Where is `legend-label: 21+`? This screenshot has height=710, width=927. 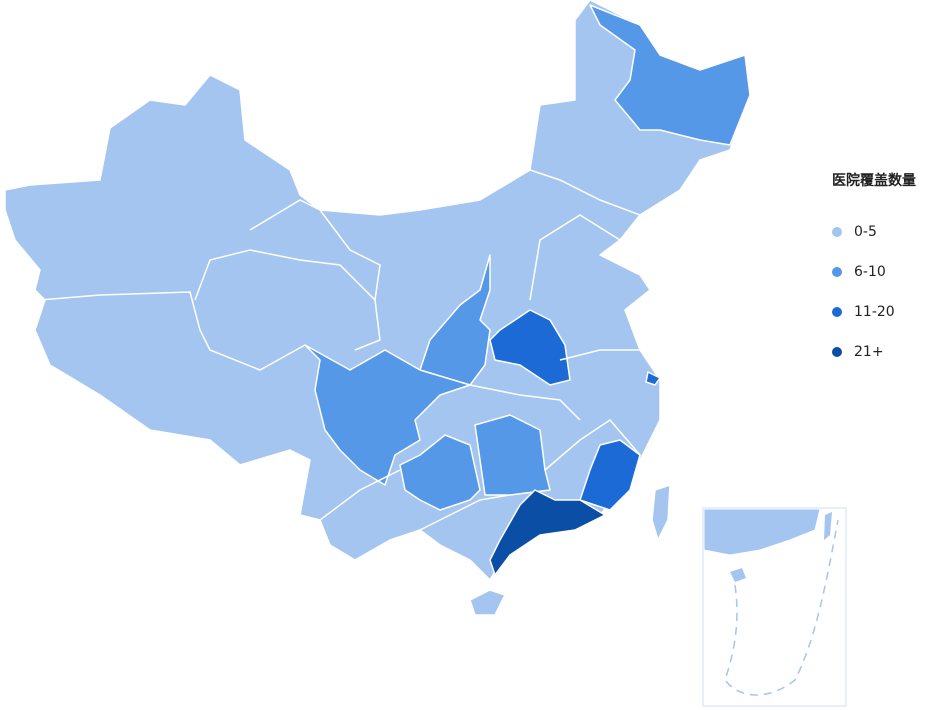
legend-label: 21+ is located at coordinates (869, 352).